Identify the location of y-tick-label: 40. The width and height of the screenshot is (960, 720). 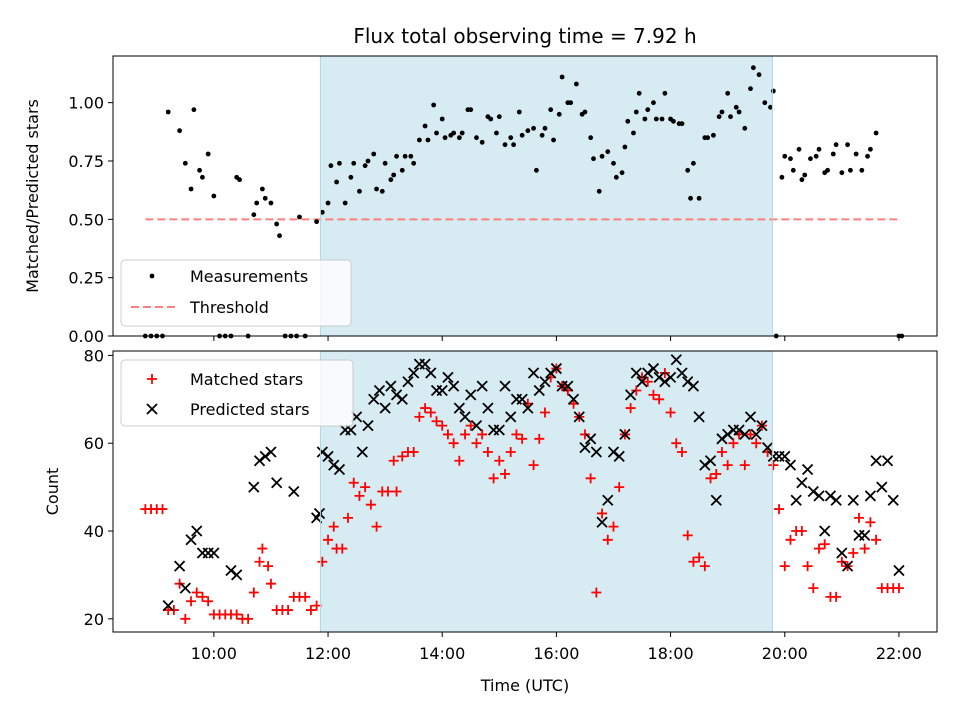
(94, 531).